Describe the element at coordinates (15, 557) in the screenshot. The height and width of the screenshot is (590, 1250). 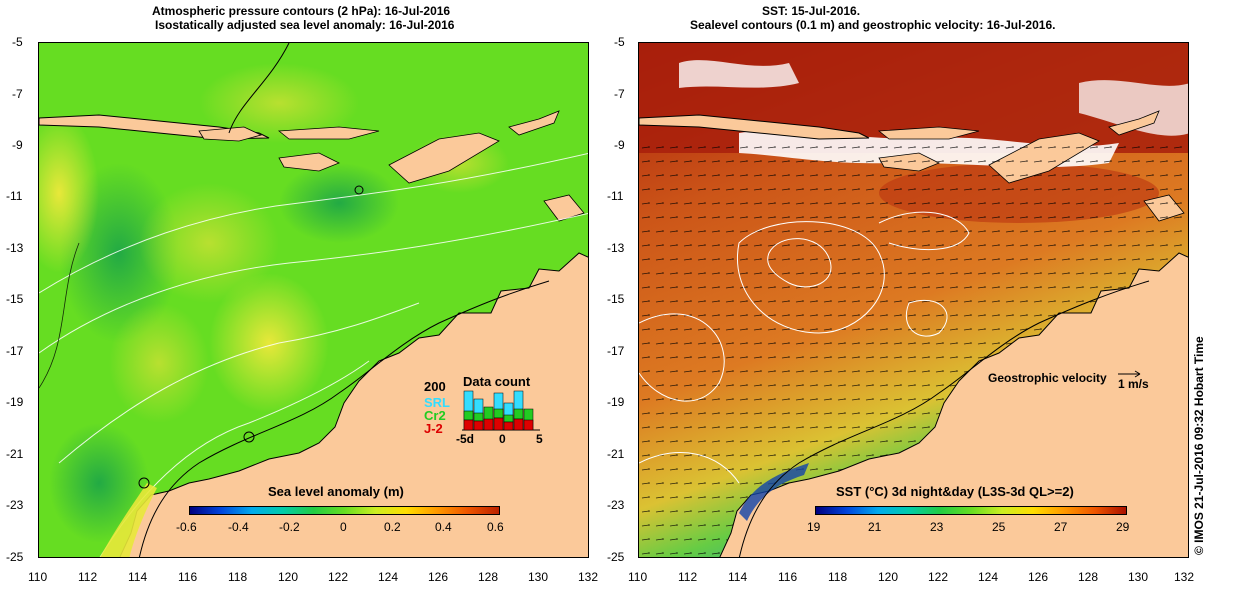
I see `left-lat-tick: -25` at that location.